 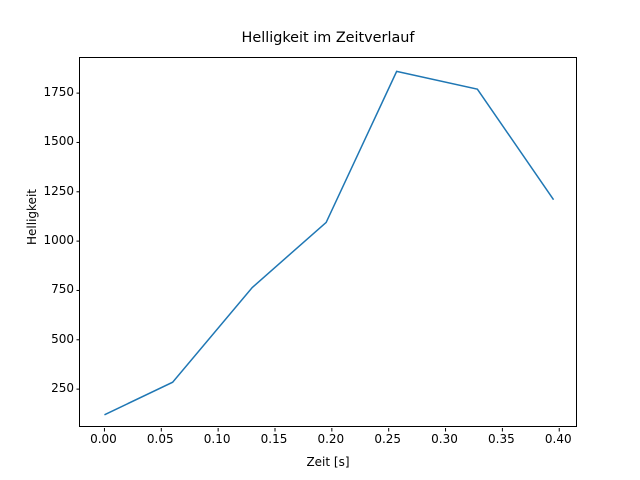 I want to click on x-tick-label: 0.20, so click(x=331, y=439).